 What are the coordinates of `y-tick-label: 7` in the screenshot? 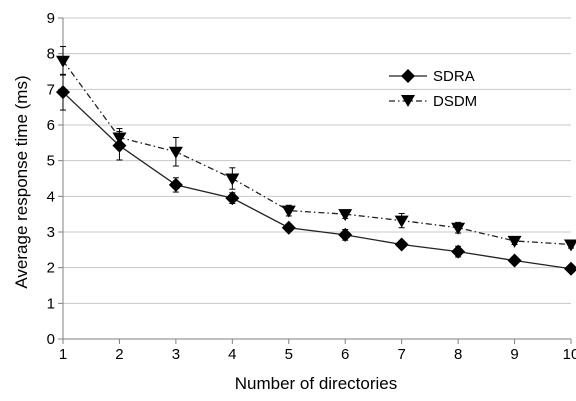 It's located at (51, 89).